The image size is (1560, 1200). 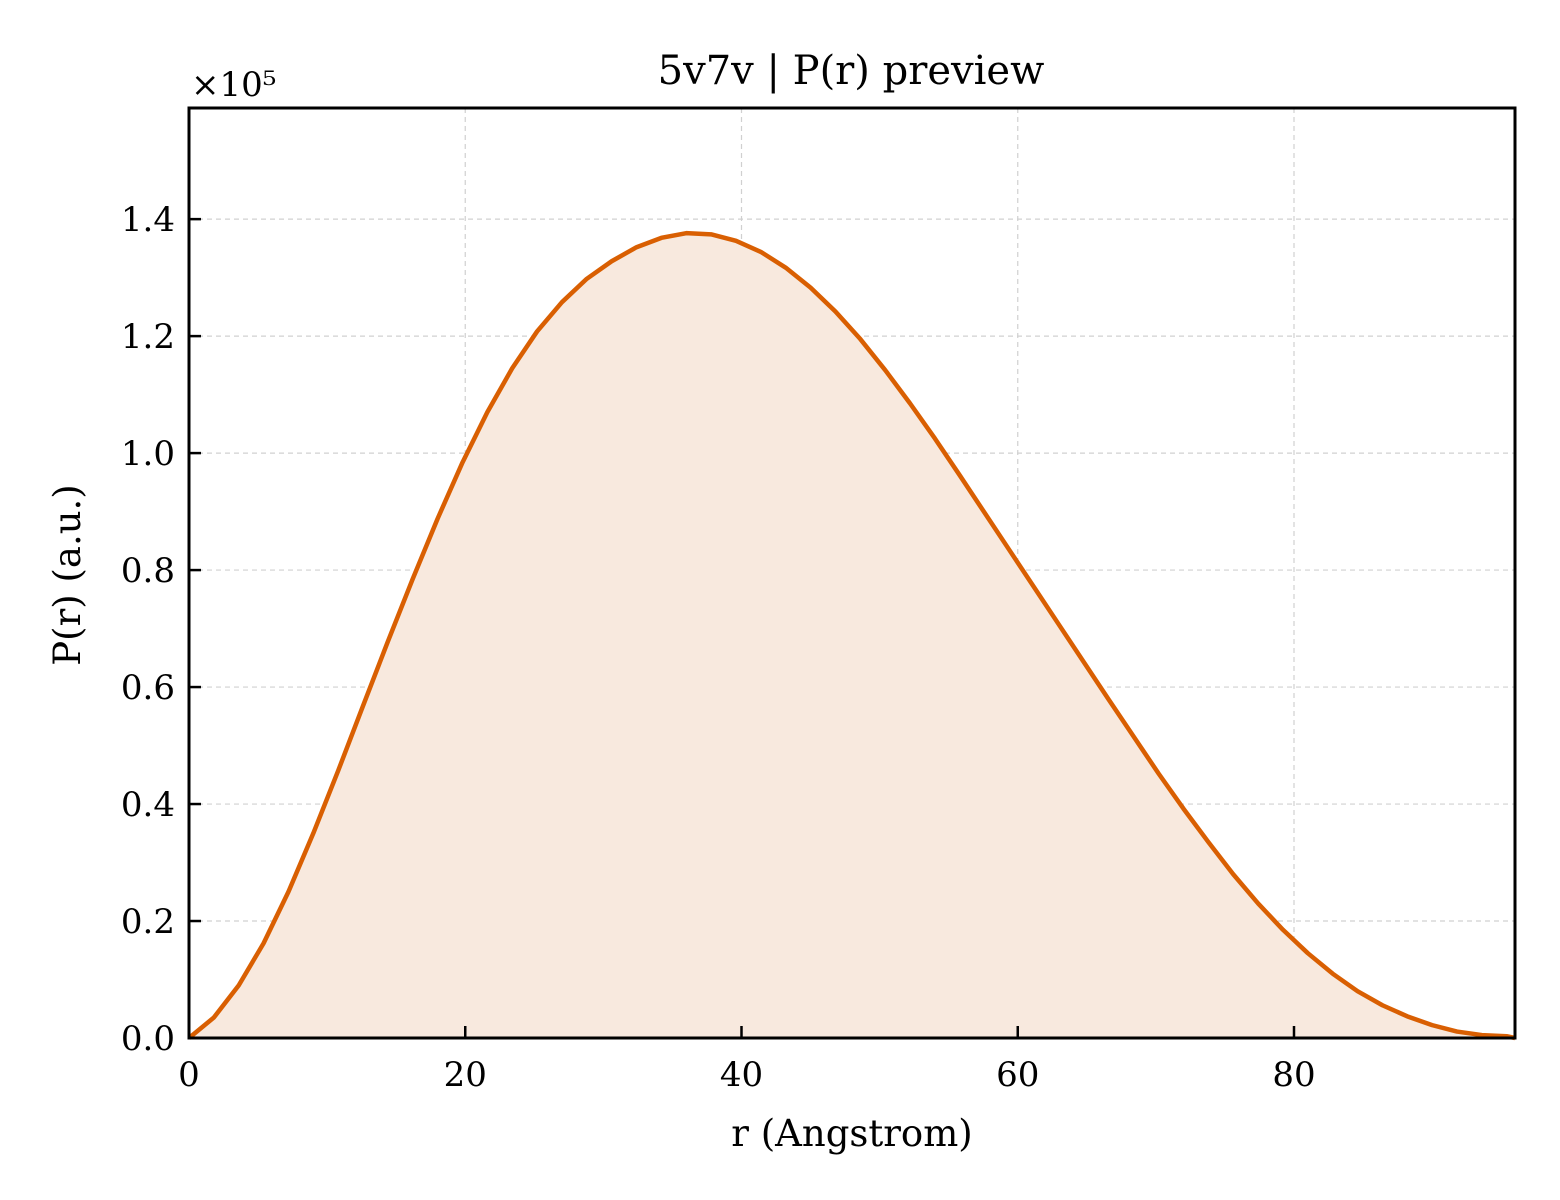 I want to click on x-axis-label: r (Angstrom), so click(x=851, y=1133).